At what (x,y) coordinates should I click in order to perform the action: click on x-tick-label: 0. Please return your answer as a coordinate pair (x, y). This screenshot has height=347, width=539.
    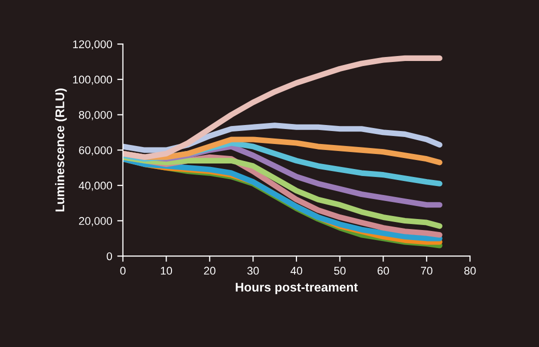
    Looking at the image, I should click on (123, 270).